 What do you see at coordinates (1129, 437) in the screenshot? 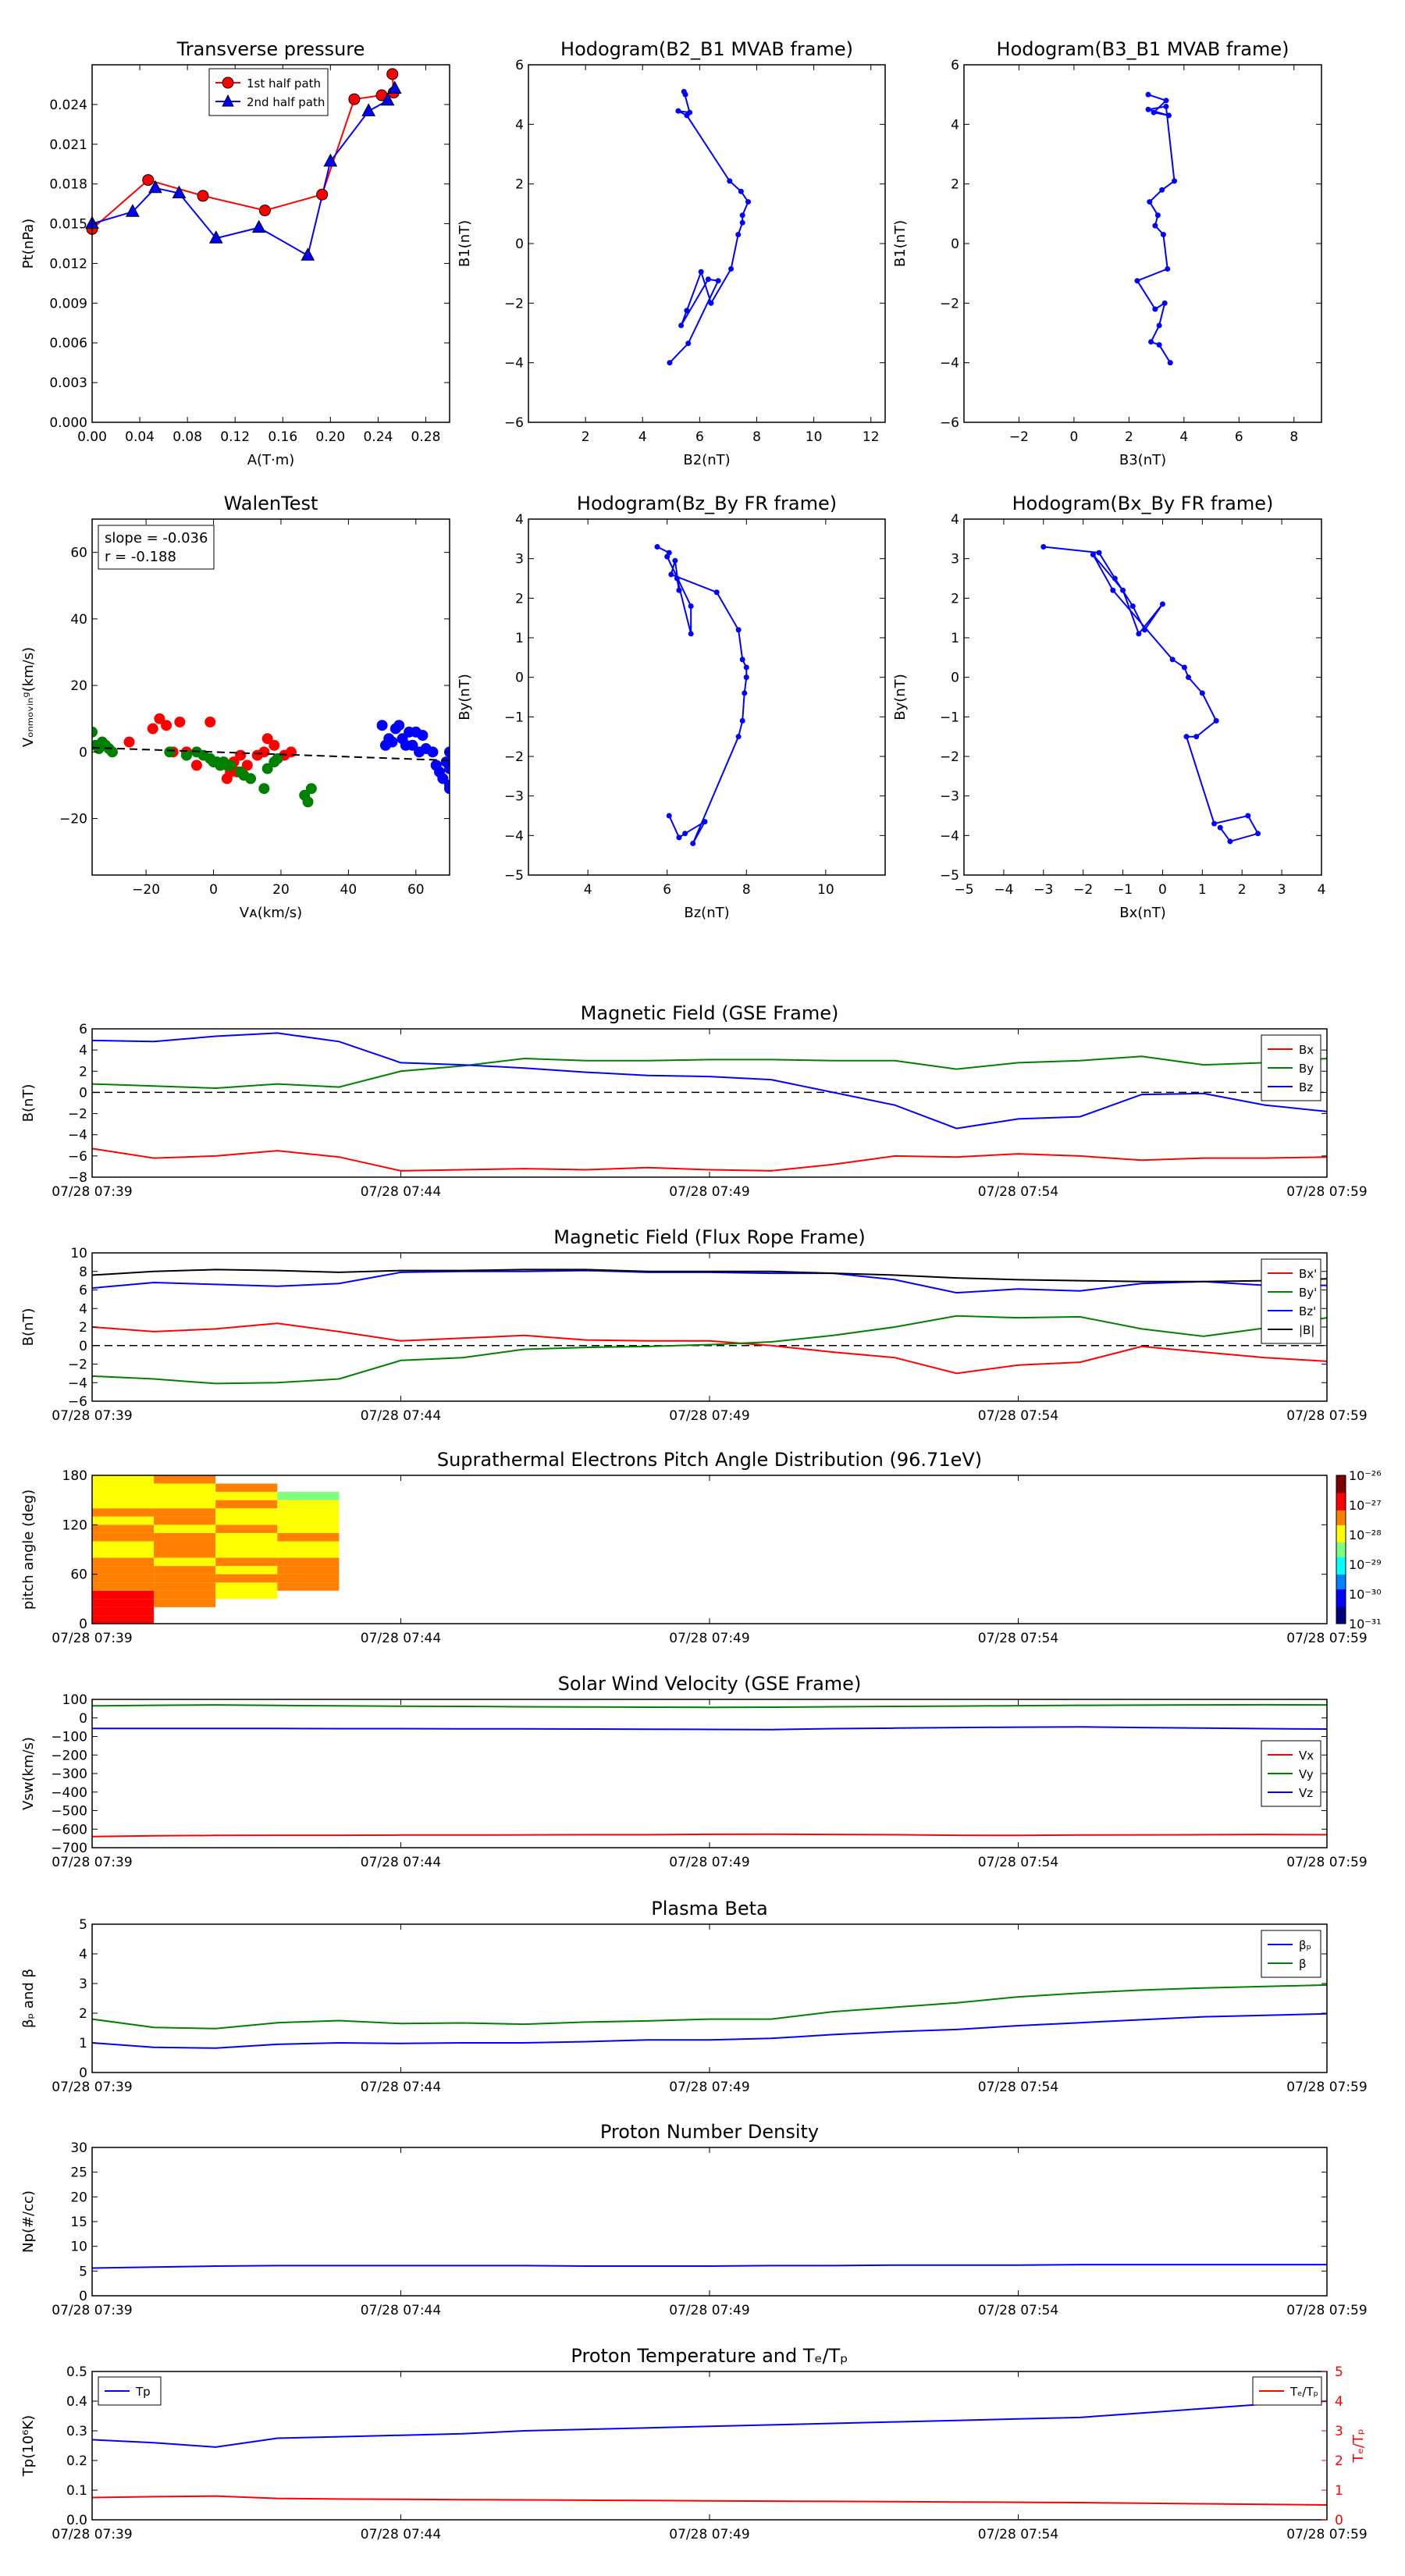
I see `x-tick-label: 2` at bounding box center [1129, 437].